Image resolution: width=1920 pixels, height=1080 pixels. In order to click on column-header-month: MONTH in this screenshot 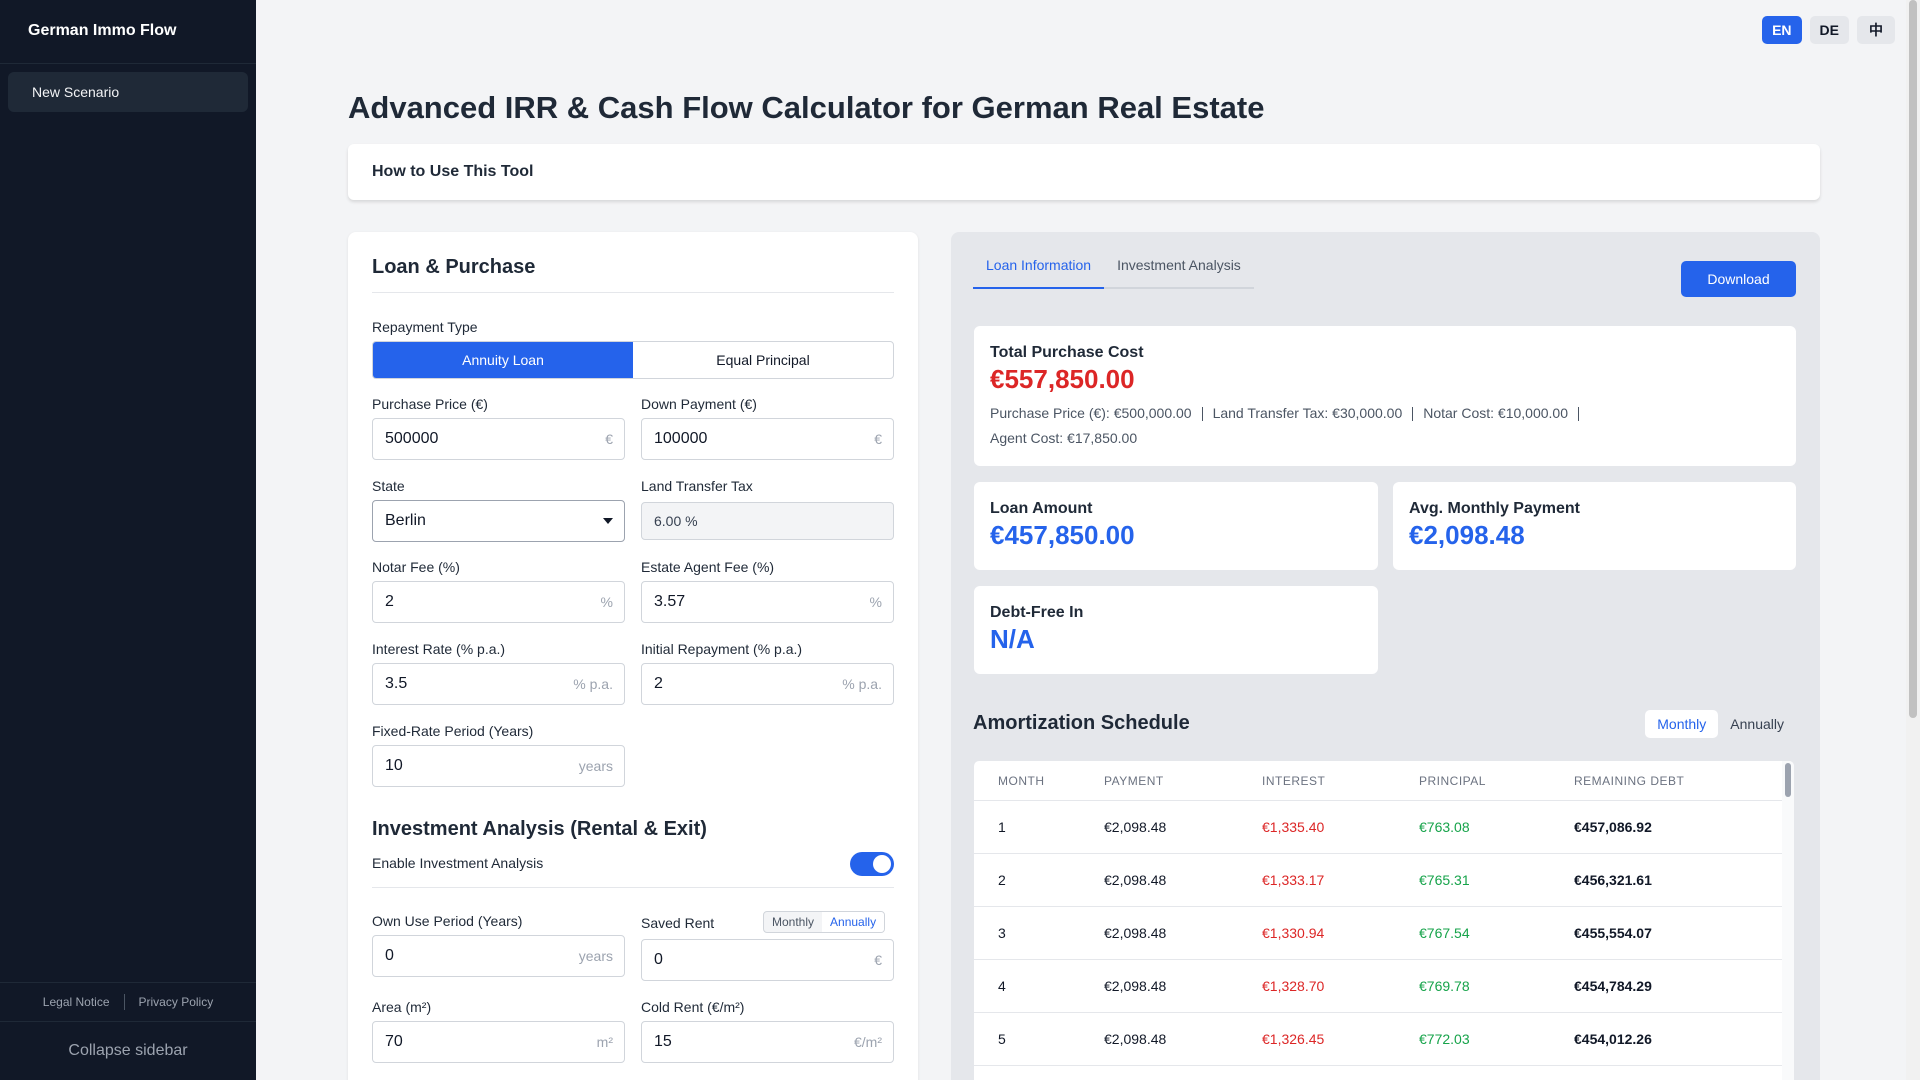, I will do `click(1021, 780)`.